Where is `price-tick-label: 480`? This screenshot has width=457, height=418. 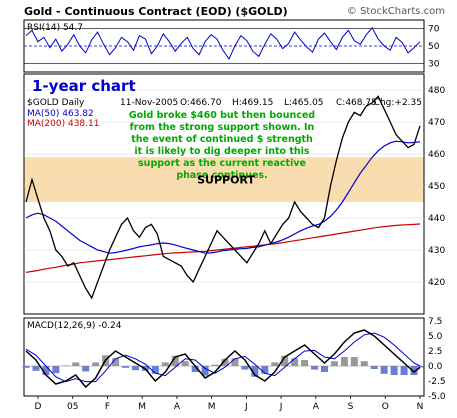 price-tick-label: 480 is located at coordinates (436, 91).